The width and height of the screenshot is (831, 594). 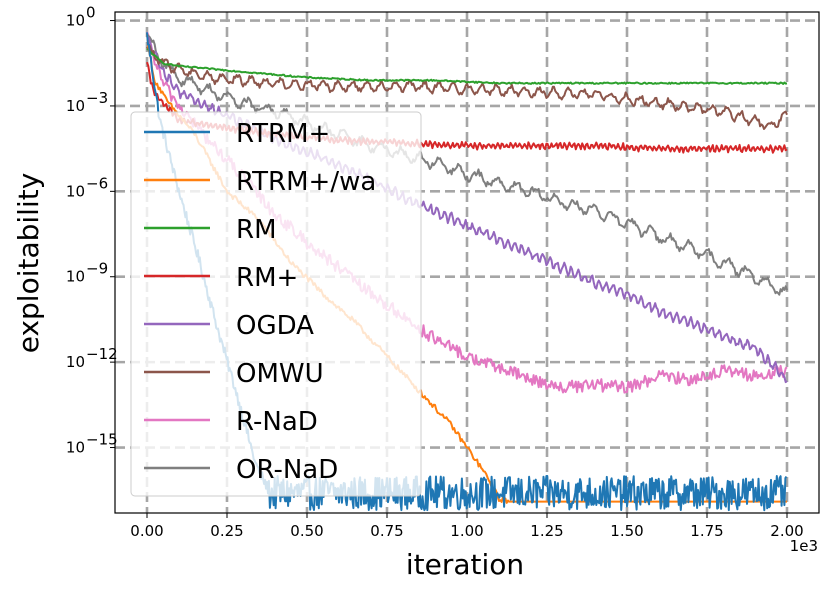 What do you see at coordinates (91, 13) in the screenshot?
I see `y-tick-label-exponent: 0` at bounding box center [91, 13].